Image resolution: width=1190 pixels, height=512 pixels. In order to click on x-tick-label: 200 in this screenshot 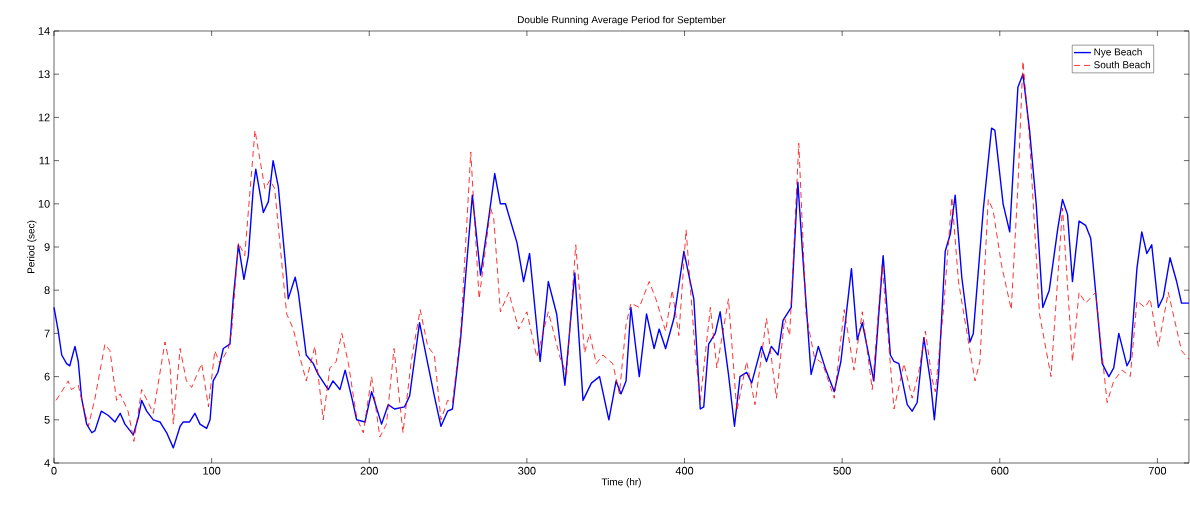, I will do `click(369, 470)`.